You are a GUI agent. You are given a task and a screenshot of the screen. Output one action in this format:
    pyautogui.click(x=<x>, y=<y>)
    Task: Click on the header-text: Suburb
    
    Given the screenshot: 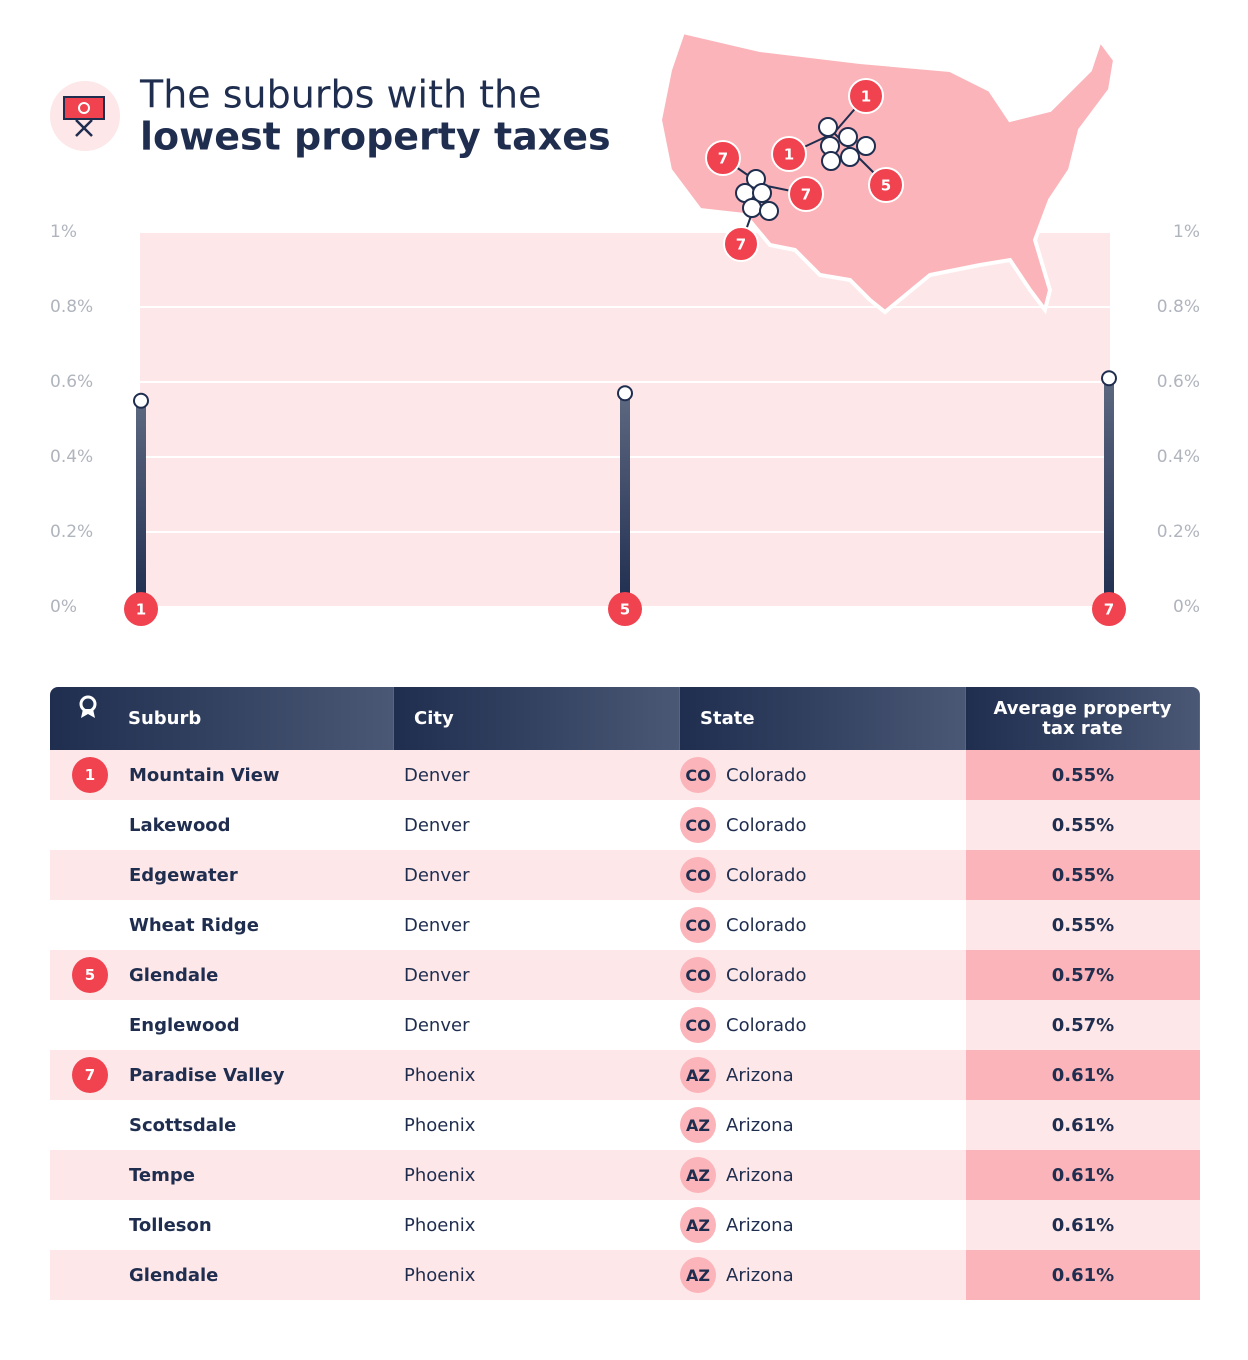 What is the action you would take?
    pyautogui.click(x=165, y=718)
    